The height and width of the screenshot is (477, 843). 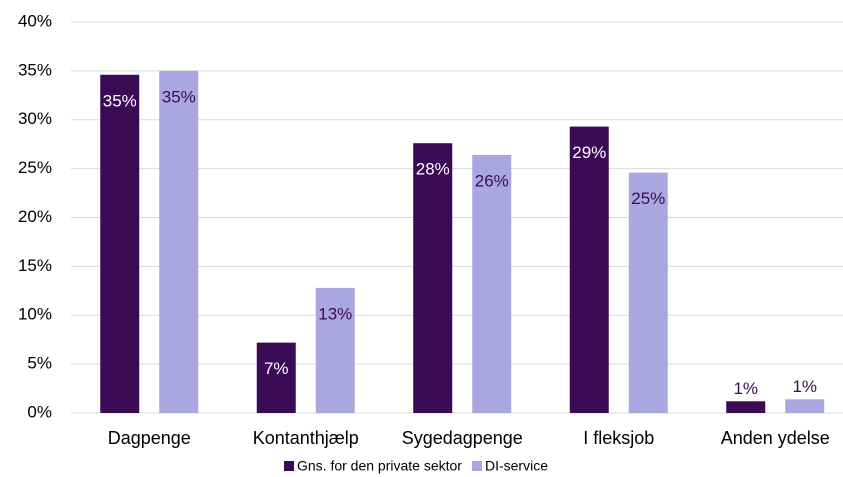 What do you see at coordinates (35, 265) in the screenshot?
I see `y-tick-label: 15%` at bounding box center [35, 265].